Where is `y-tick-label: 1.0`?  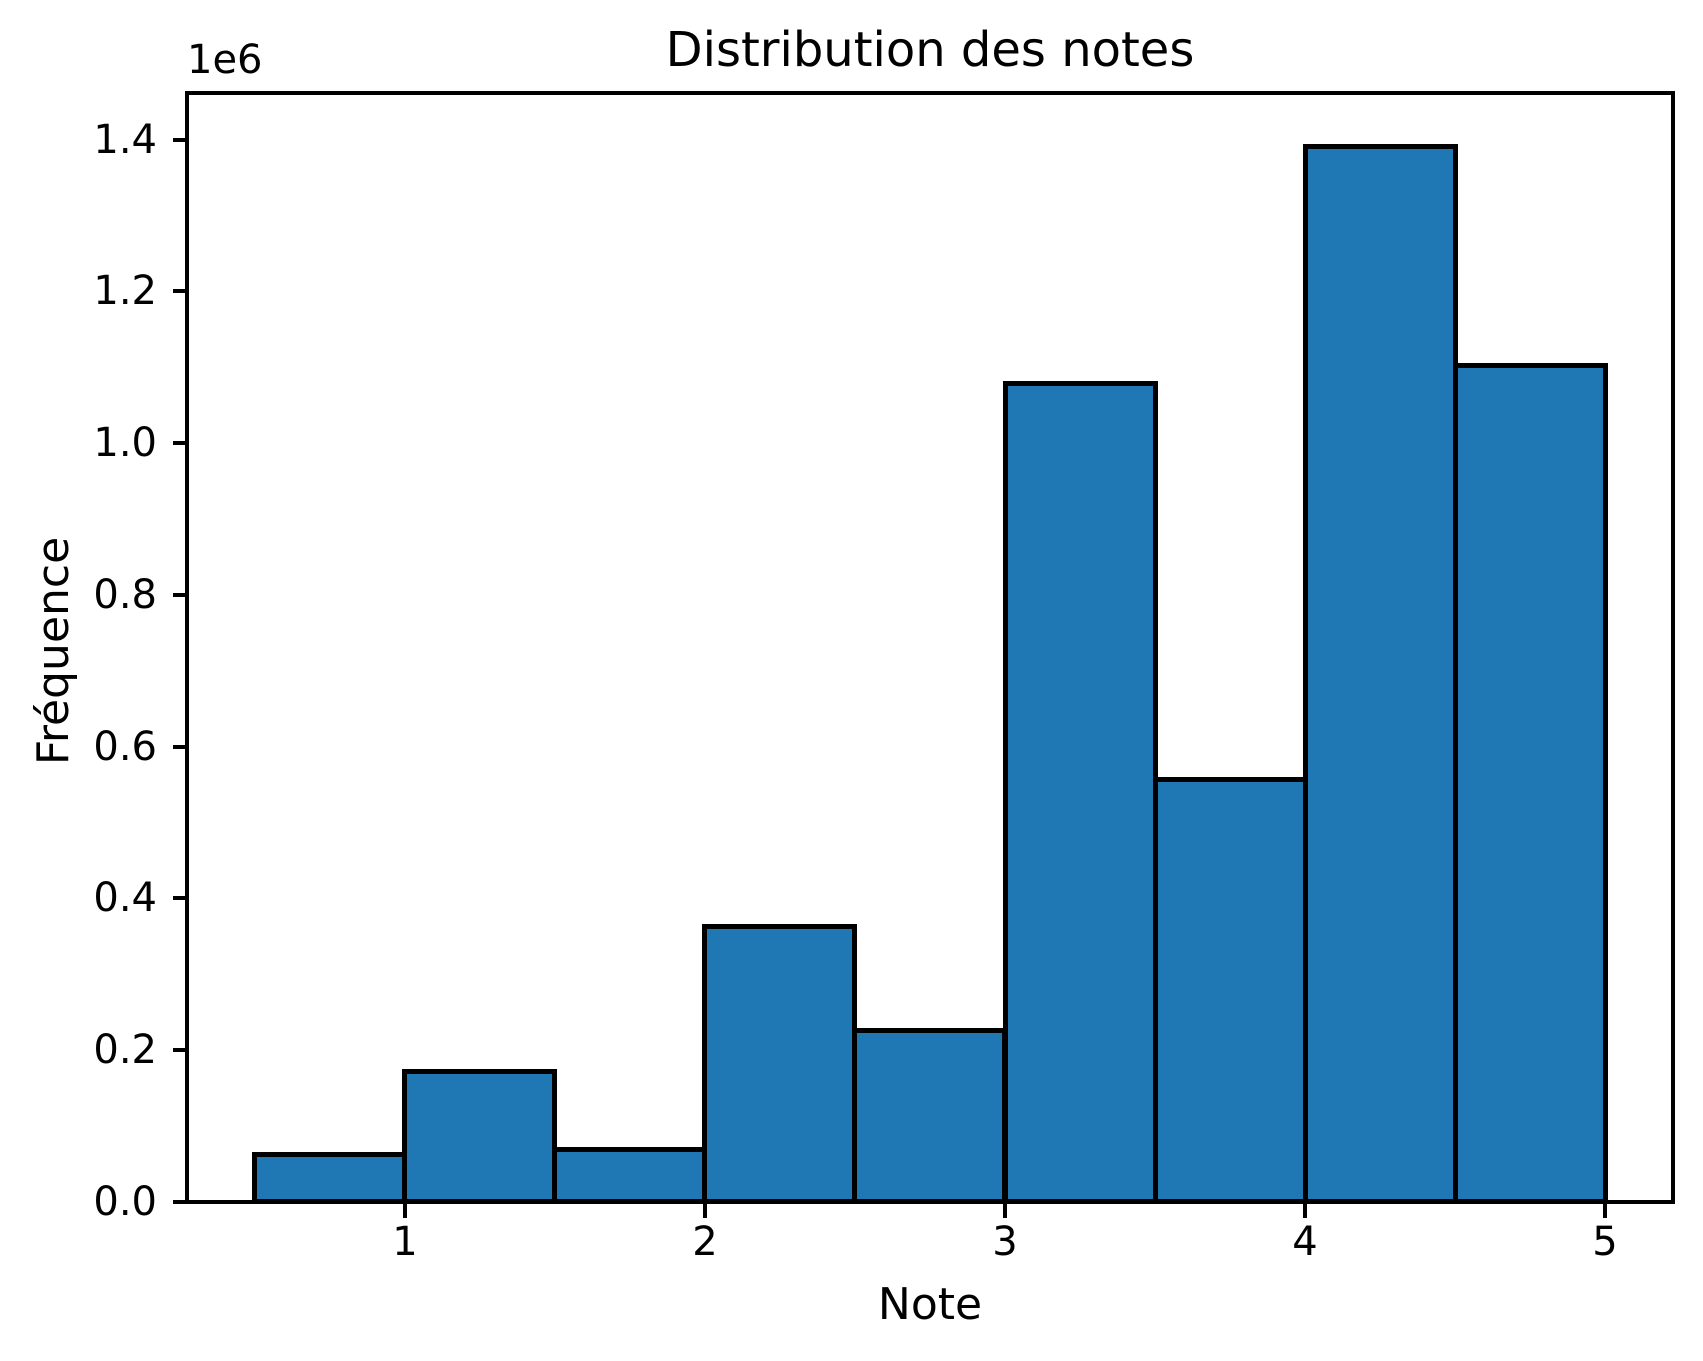 y-tick-label: 1.0 is located at coordinates (125, 443).